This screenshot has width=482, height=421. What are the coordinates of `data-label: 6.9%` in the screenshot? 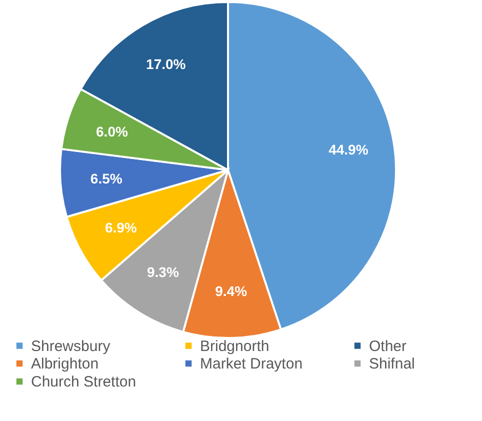 It's located at (121, 227).